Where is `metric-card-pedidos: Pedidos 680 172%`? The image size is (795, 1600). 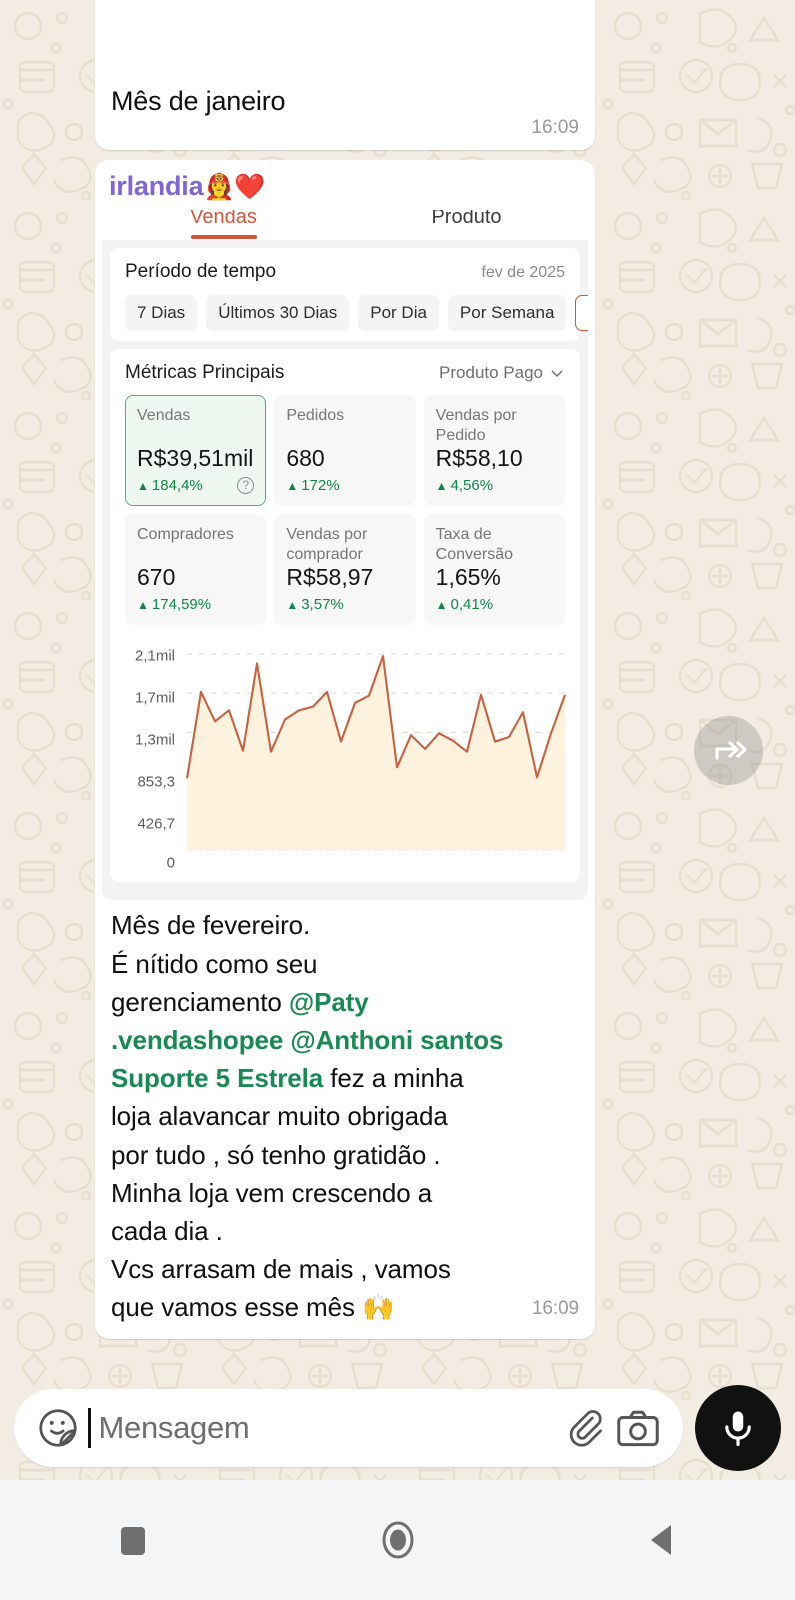 metric-card-pedidos: Pedidos 680 172% is located at coordinates (345, 451).